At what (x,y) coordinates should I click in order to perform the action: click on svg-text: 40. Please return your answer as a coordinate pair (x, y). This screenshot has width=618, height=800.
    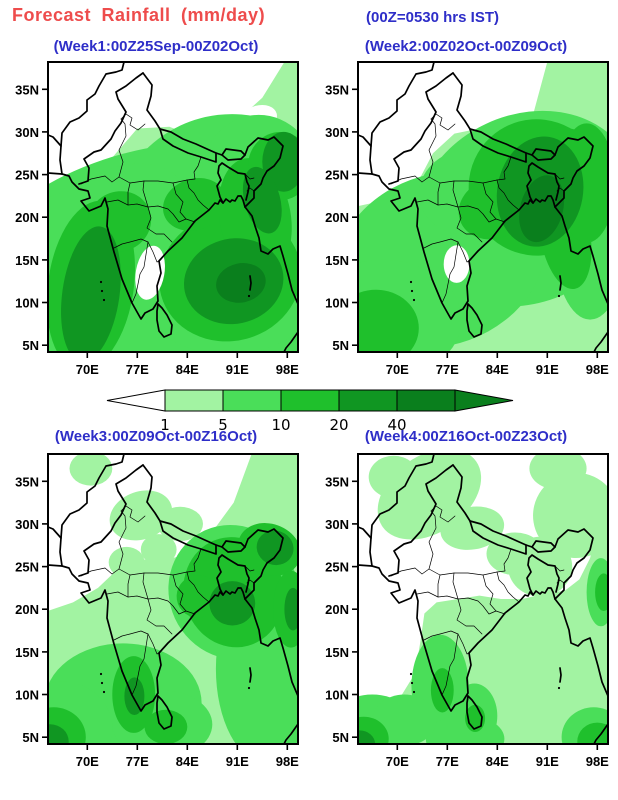
    Looking at the image, I should click on (396, 424).